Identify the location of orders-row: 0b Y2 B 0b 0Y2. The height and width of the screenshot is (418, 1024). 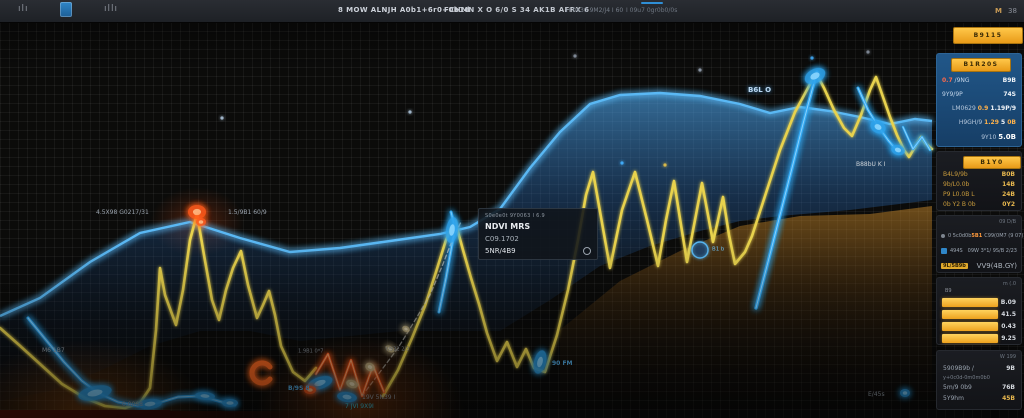
(979, 205).